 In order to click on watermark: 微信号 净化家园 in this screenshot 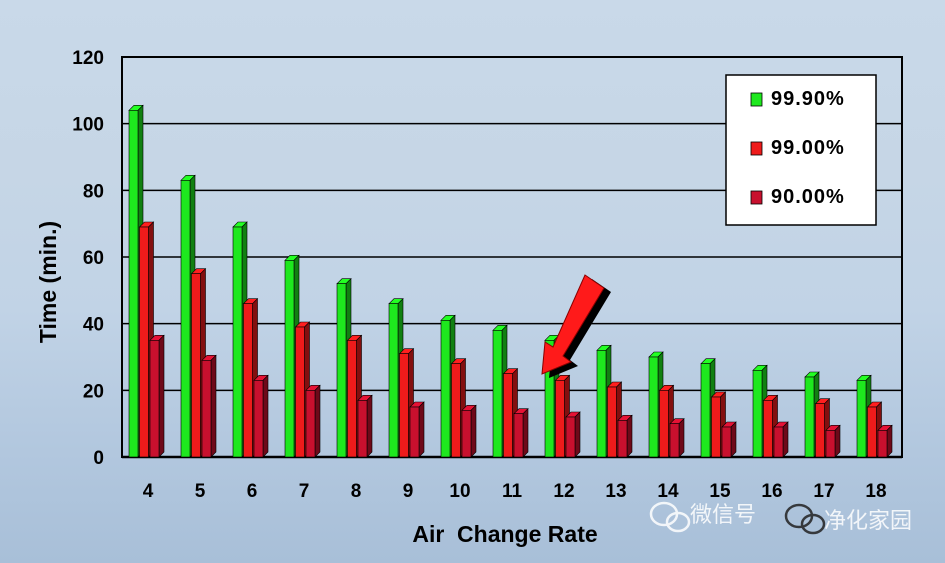, I will do `click(780, 518)`.